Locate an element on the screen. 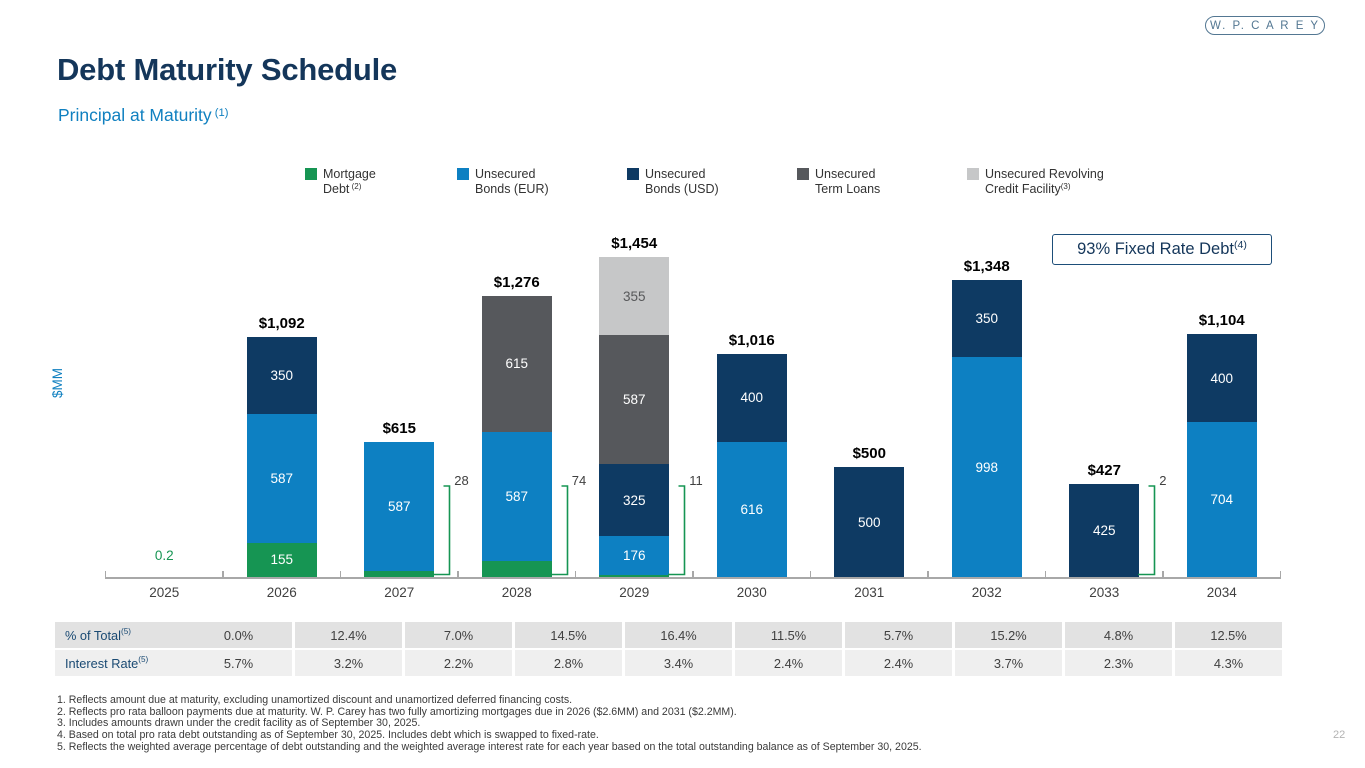 The width and height of the screenshot is (1365, 768). bar-total-2034: $1,104 is located at coordinates (1221, 321).